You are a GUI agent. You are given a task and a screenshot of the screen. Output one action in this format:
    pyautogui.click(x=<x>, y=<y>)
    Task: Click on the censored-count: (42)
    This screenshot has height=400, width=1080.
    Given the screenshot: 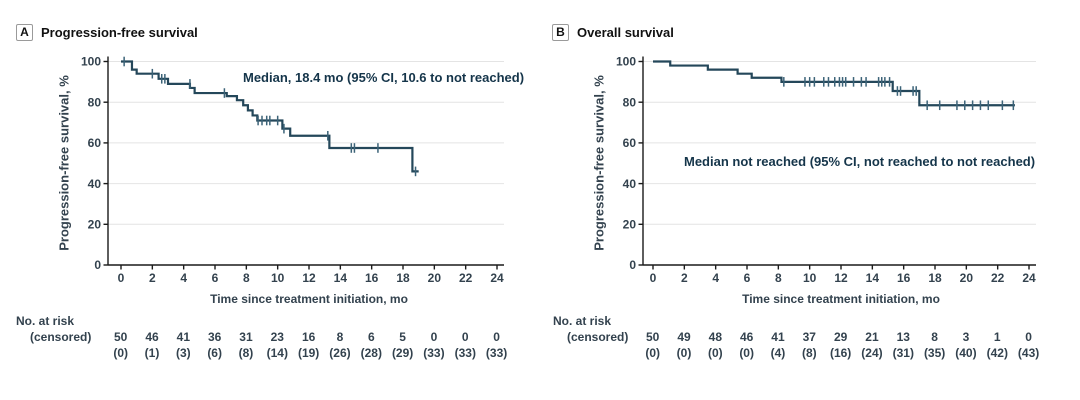 What is the action you would take?
    pyautogui.click(x=997, y=353)
    